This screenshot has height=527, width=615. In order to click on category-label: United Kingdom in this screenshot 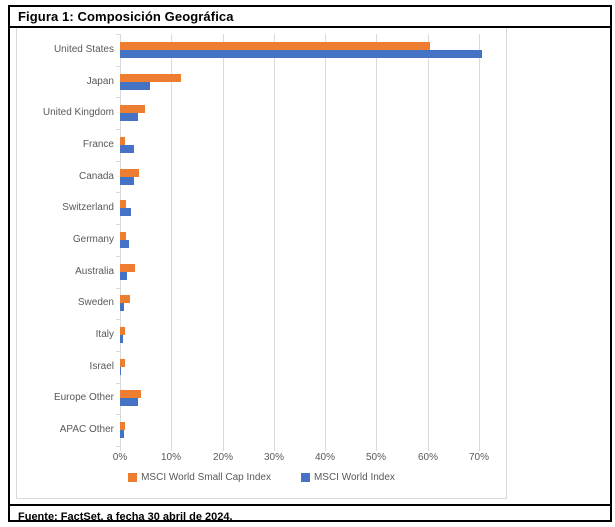, I will do `click(78, 112)`.